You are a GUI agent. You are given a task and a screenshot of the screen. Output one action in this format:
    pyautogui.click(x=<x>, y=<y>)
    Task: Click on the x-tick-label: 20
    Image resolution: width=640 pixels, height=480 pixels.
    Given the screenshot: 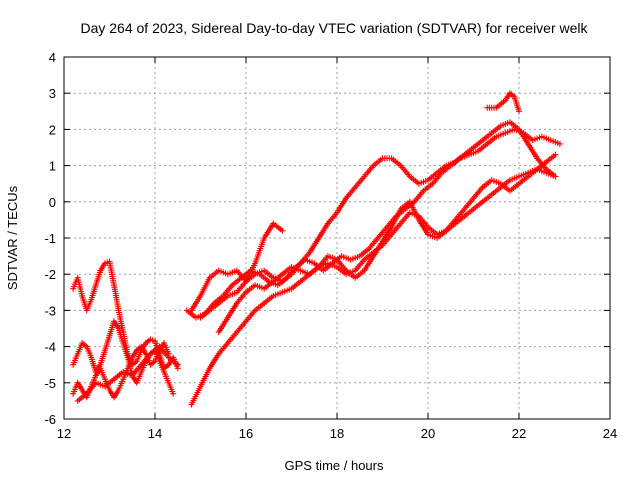 What is the action you would take?
    pyautogui.click(x=428, y=433)
    